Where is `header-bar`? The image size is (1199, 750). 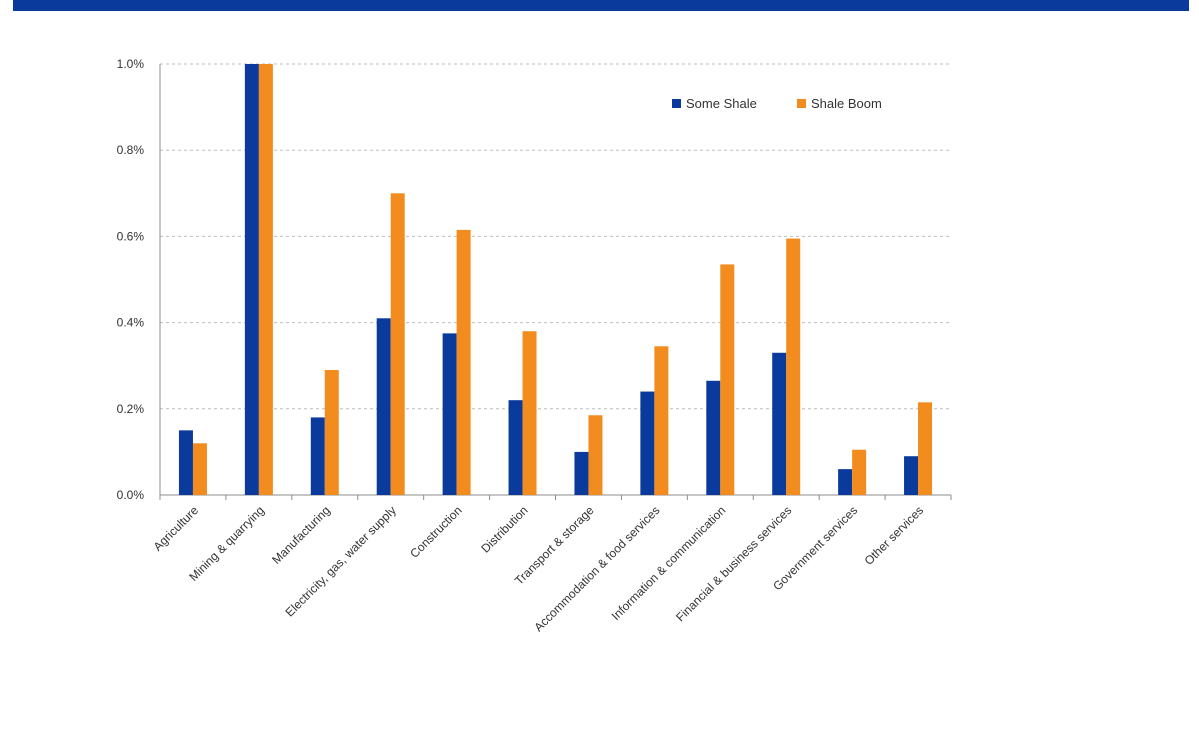
header-bar is located at coordinates (601, 5).